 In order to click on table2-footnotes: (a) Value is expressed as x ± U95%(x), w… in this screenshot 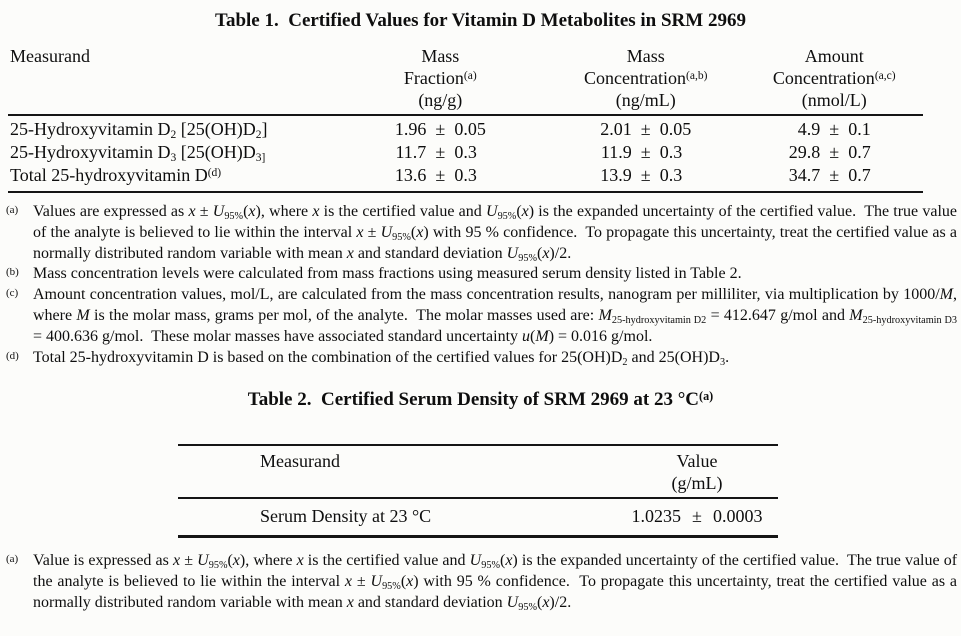, I will do `click(480, 582)`.